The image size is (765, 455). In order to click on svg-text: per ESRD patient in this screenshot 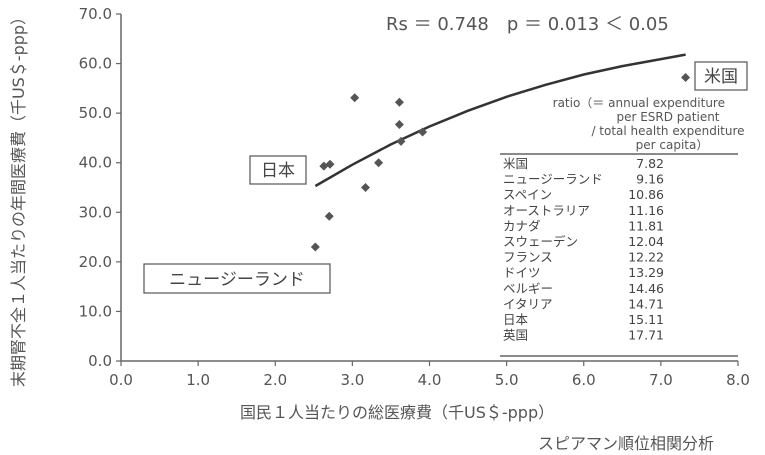, I will do `click(667, 117)`.